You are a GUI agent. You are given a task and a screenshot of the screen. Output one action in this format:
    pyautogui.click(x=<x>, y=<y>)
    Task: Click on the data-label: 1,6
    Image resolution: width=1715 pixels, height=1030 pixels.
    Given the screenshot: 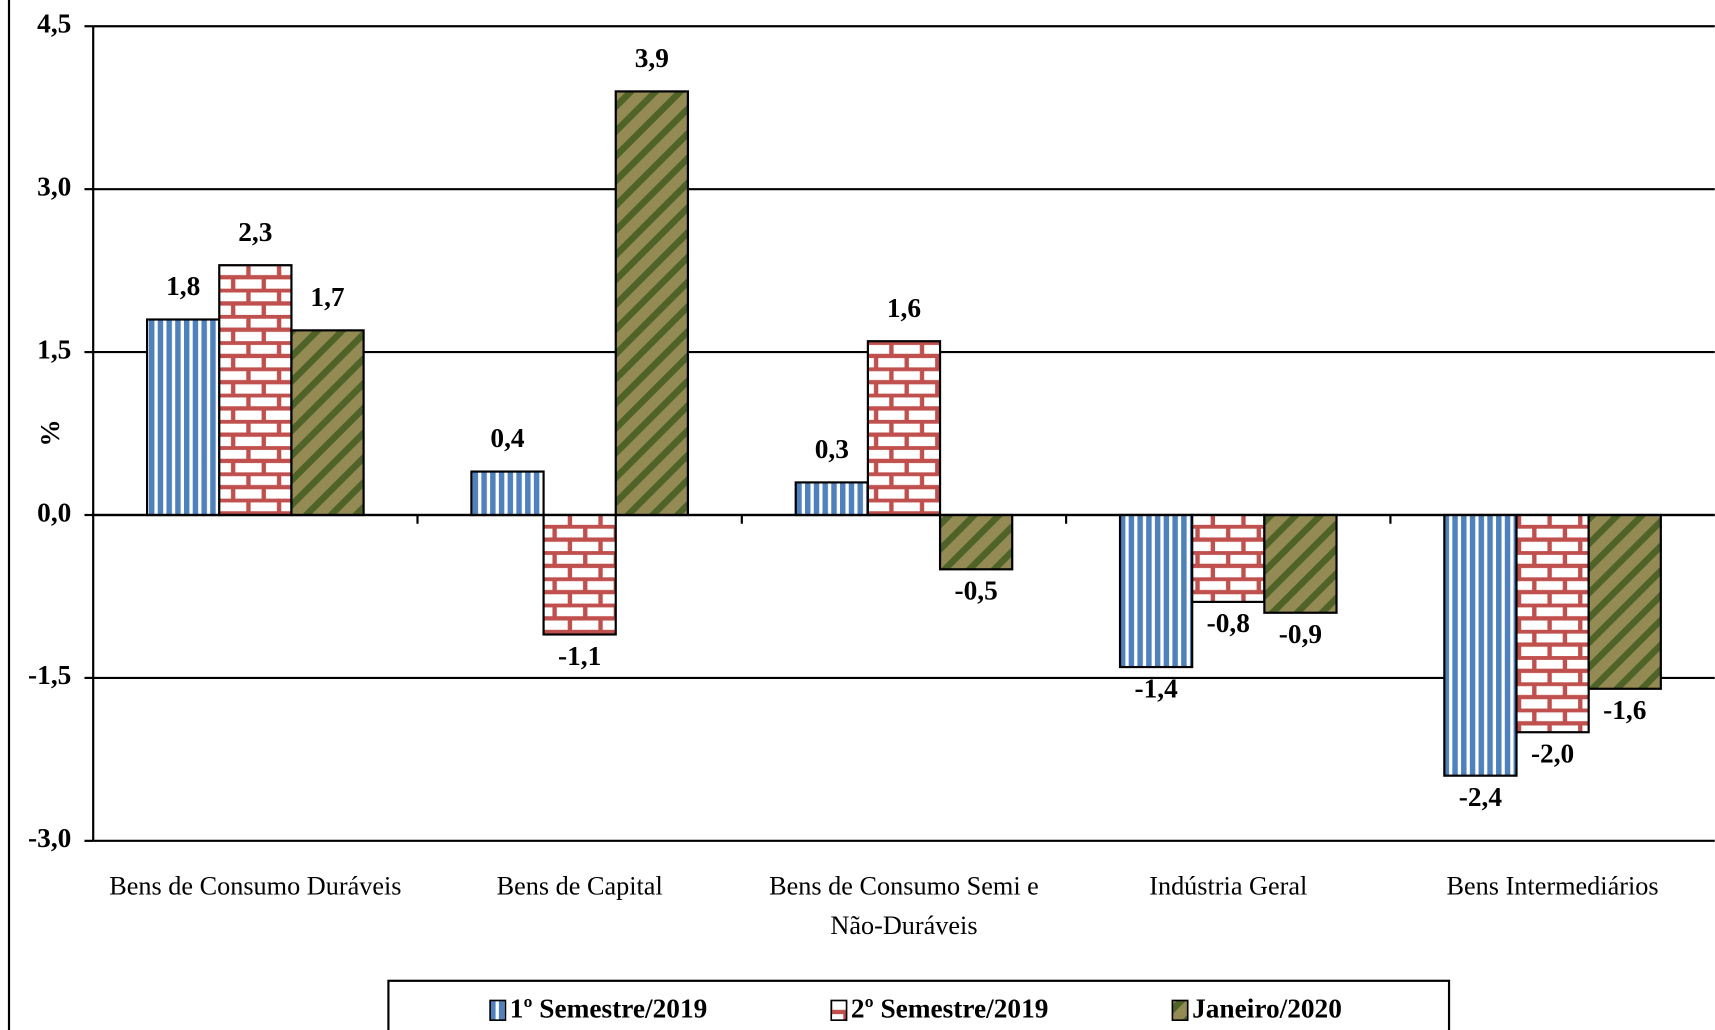 What is the action you would take?
    pyautogui.click(x=904, y=308)
    